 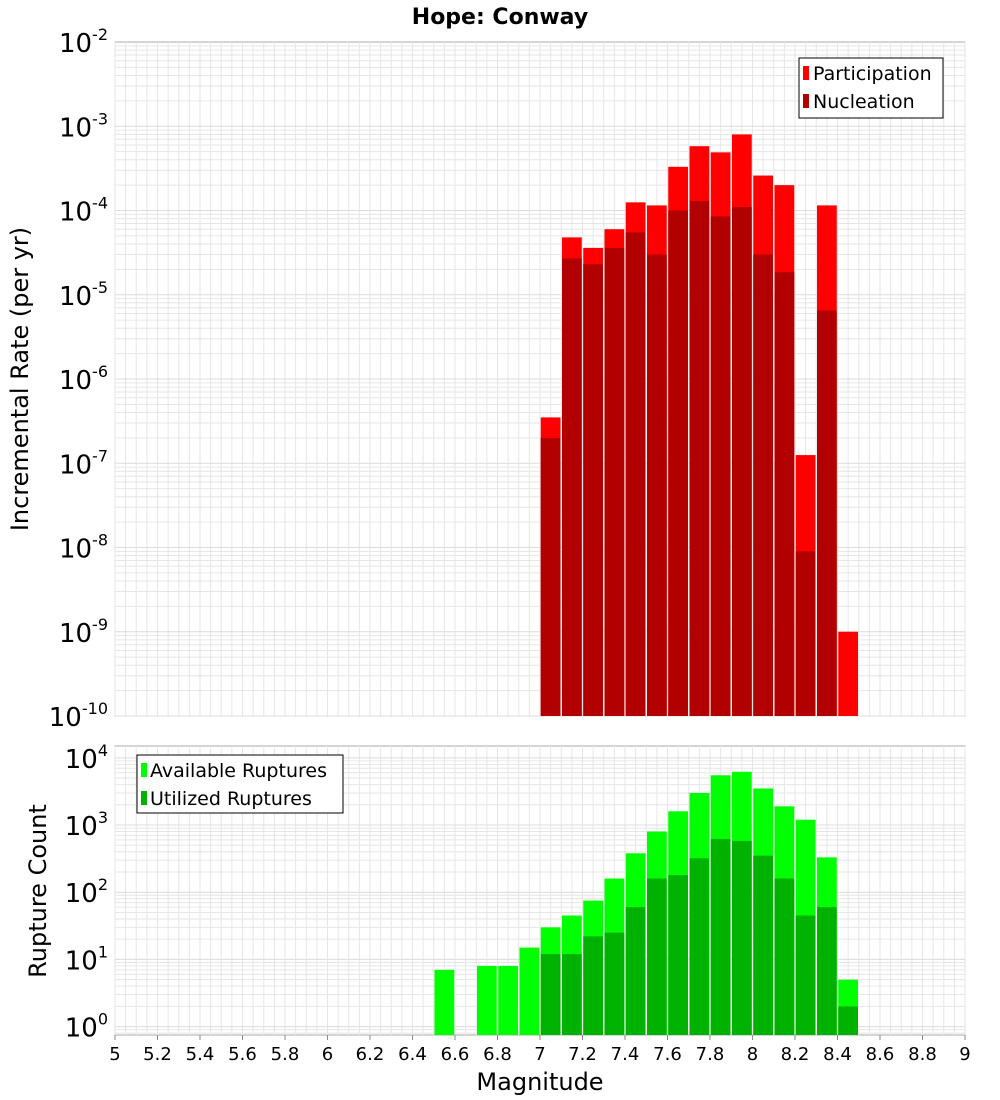 I want to click on legend-label-available-ruptures: Available Ruptures, so click(x=238, y=771).